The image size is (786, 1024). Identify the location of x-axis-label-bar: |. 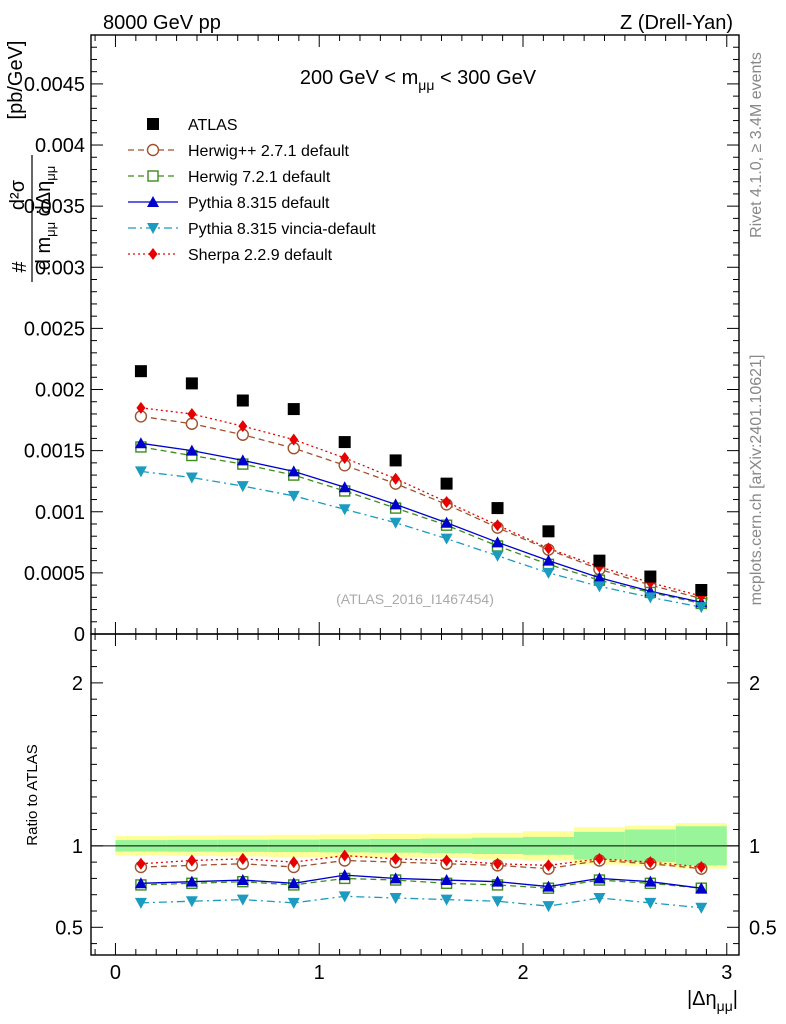
(735, 999).